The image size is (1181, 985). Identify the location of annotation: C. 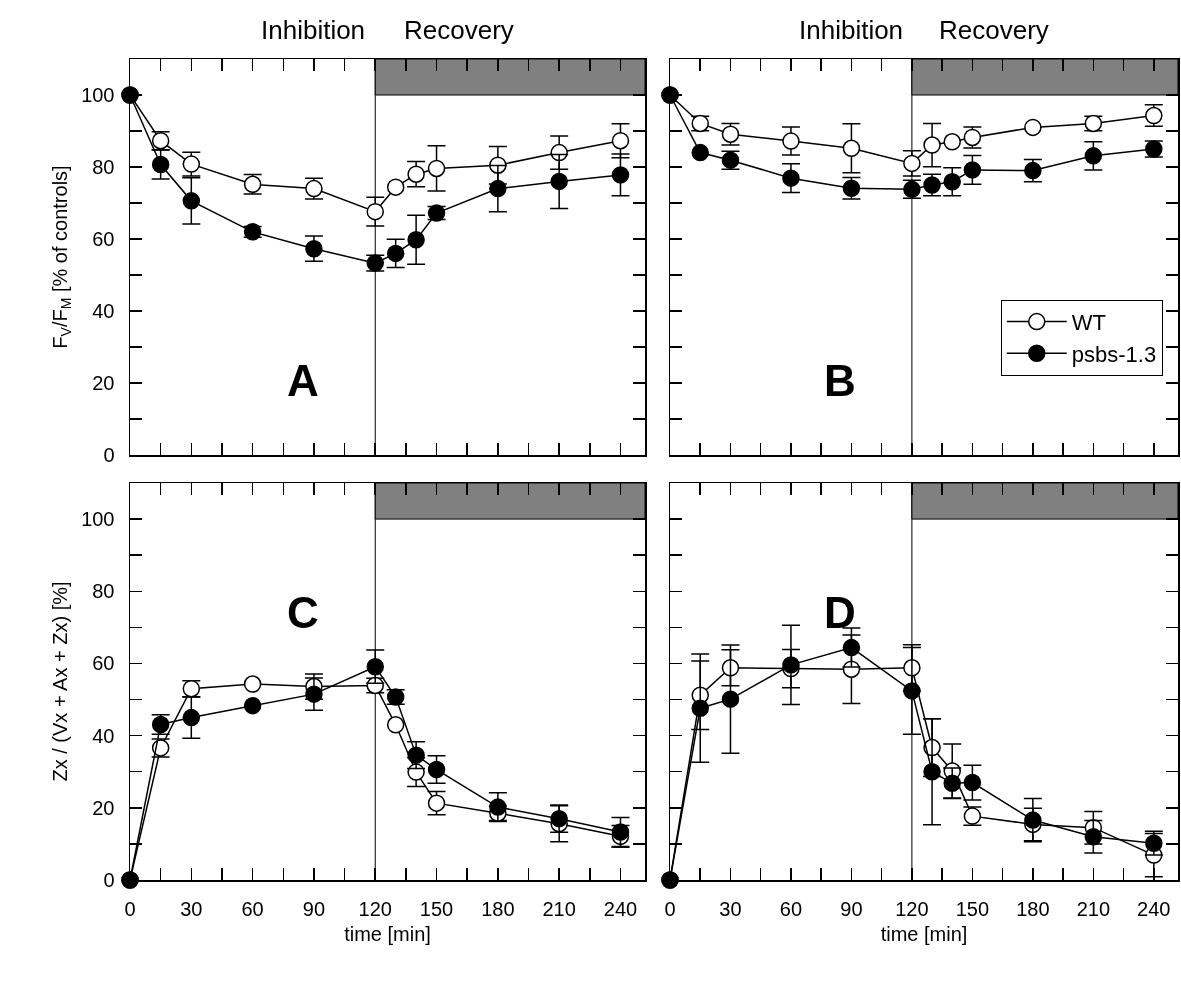
(303, 612).